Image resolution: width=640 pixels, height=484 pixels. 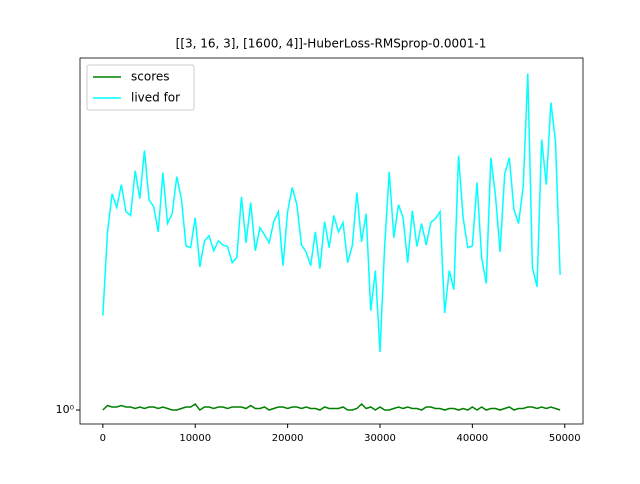 I want to click on x-tick-label: 30000, so click(x=380, y=438).